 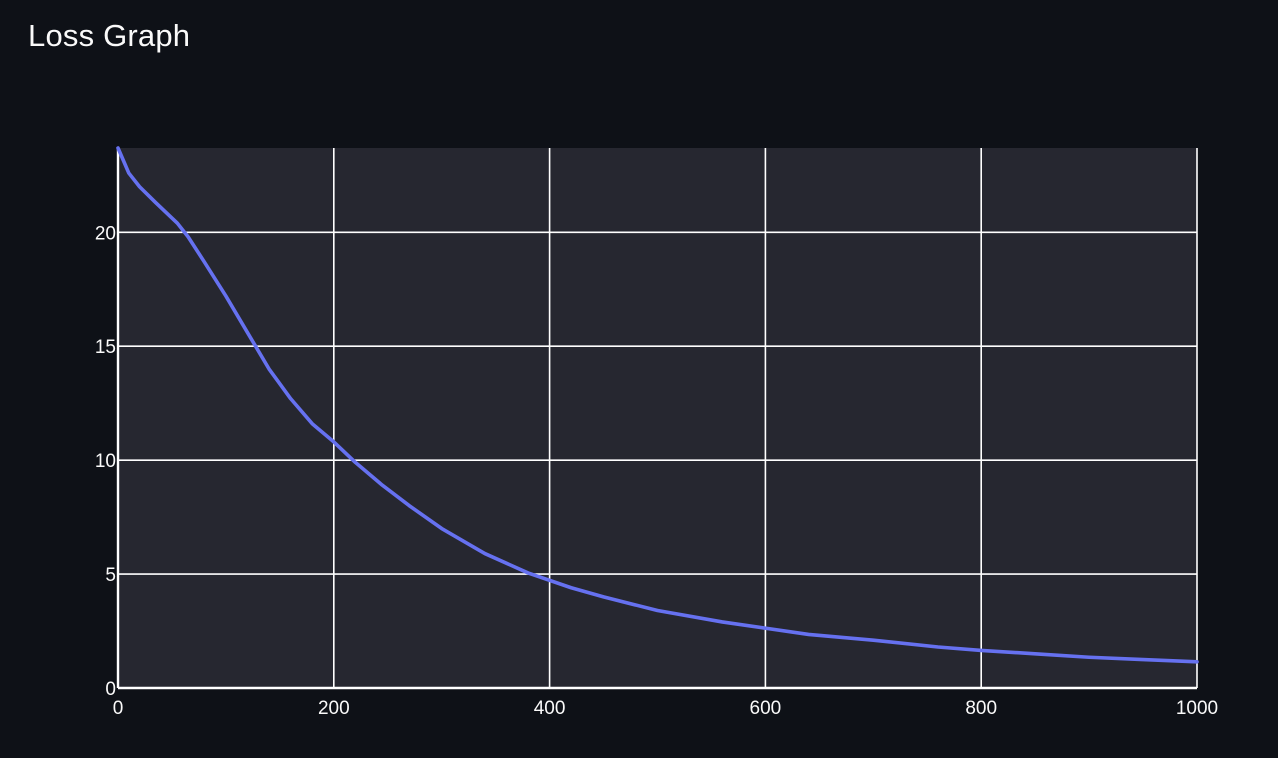 I want to click on x-tick-label-200: 200, so click(x=334, y=708).